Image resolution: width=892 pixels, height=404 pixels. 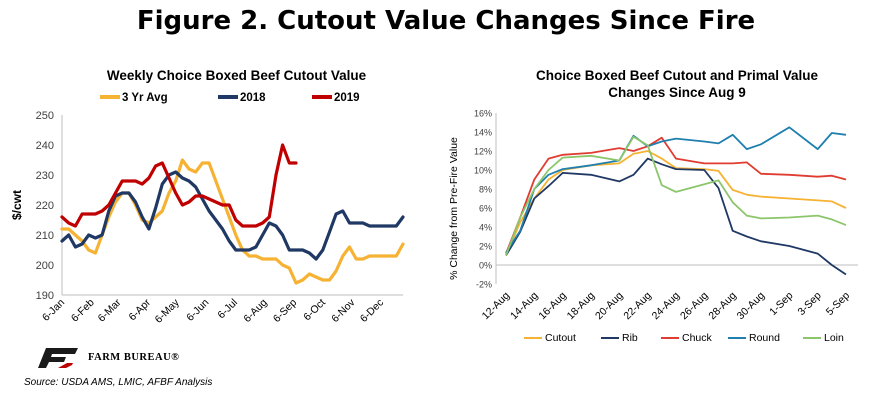 I want to click on series-line-rib, so click(x=676, y=216).